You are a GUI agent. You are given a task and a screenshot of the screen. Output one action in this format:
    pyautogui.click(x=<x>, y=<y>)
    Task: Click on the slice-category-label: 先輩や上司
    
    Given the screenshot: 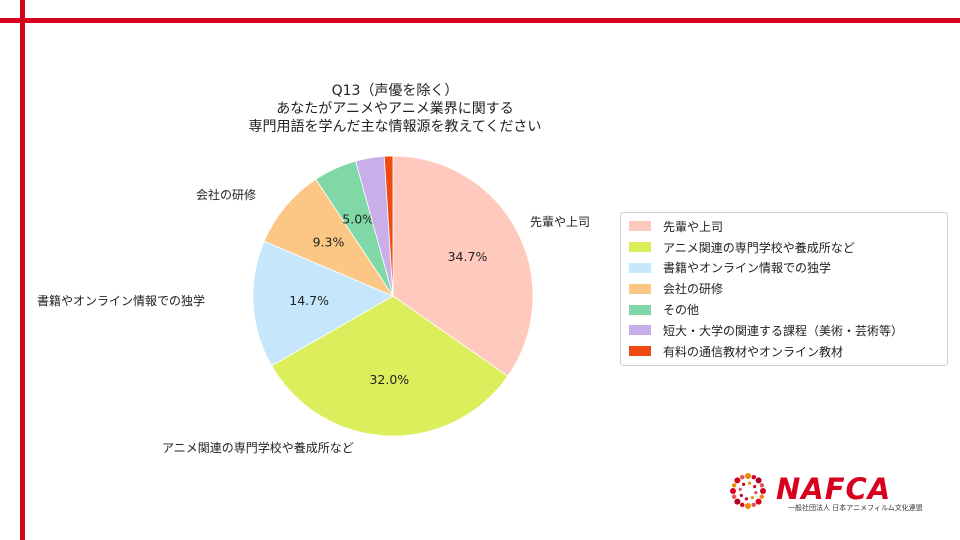 What is the action you would take?
    pyautogui.click(x=560, y=221)
    